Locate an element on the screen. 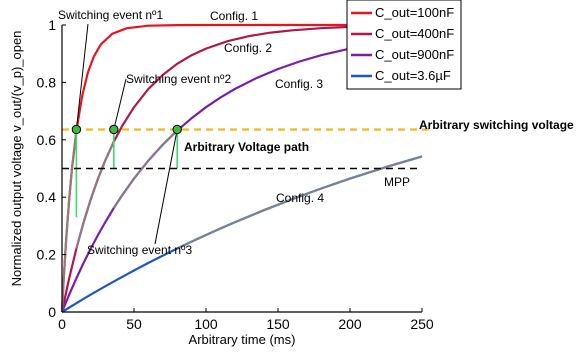 Image resolution: width=587 pixels, height=354 pixels. legend-box is located at coordinates (404, 45).